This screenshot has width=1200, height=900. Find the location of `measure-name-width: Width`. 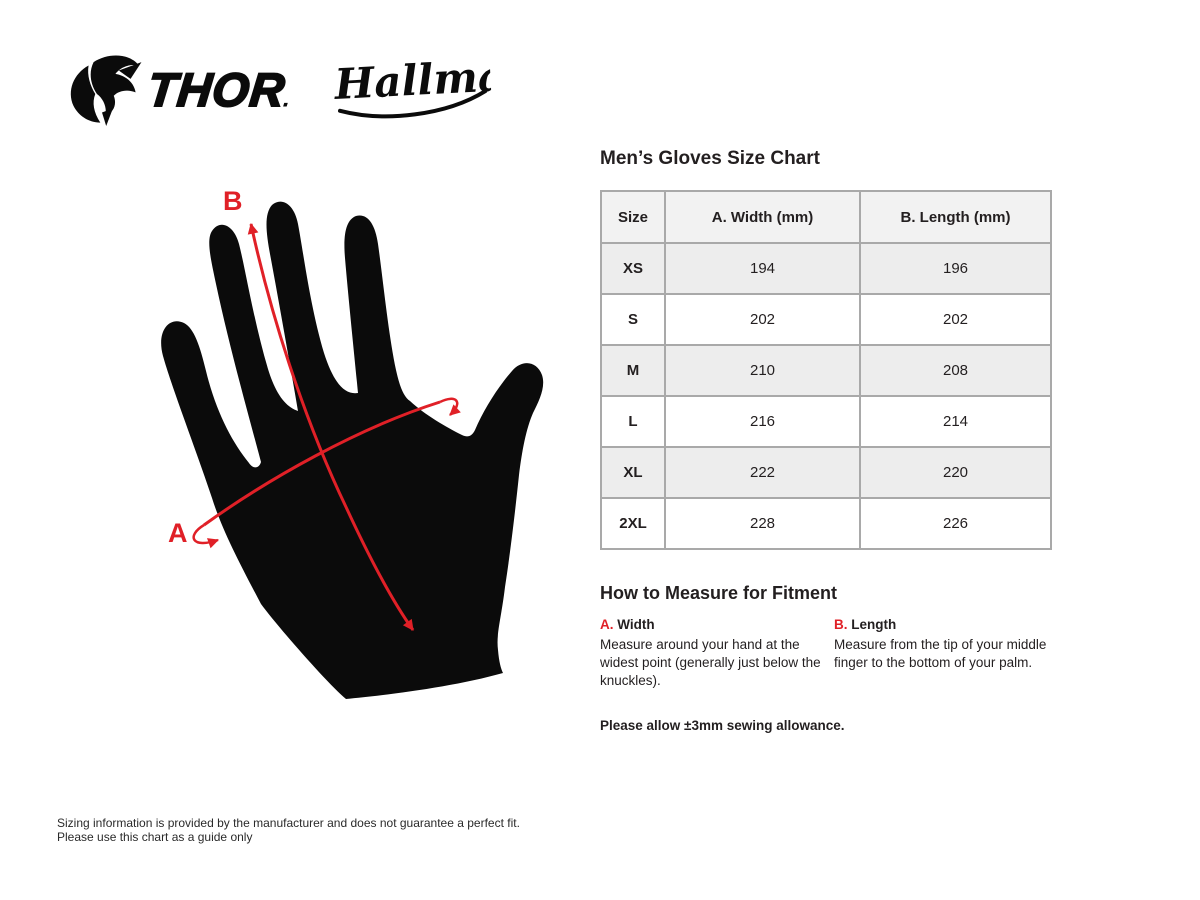

measure-name-width: Width is located at coordinates (636, 624).